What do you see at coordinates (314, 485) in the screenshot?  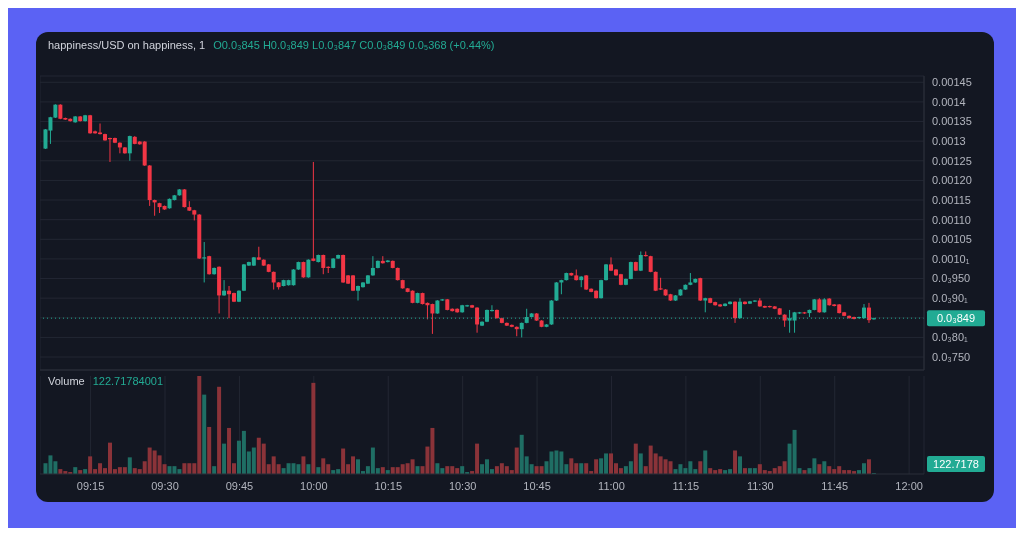 I see `x-tick-label: 10:00` at bounding box center [314, 485].